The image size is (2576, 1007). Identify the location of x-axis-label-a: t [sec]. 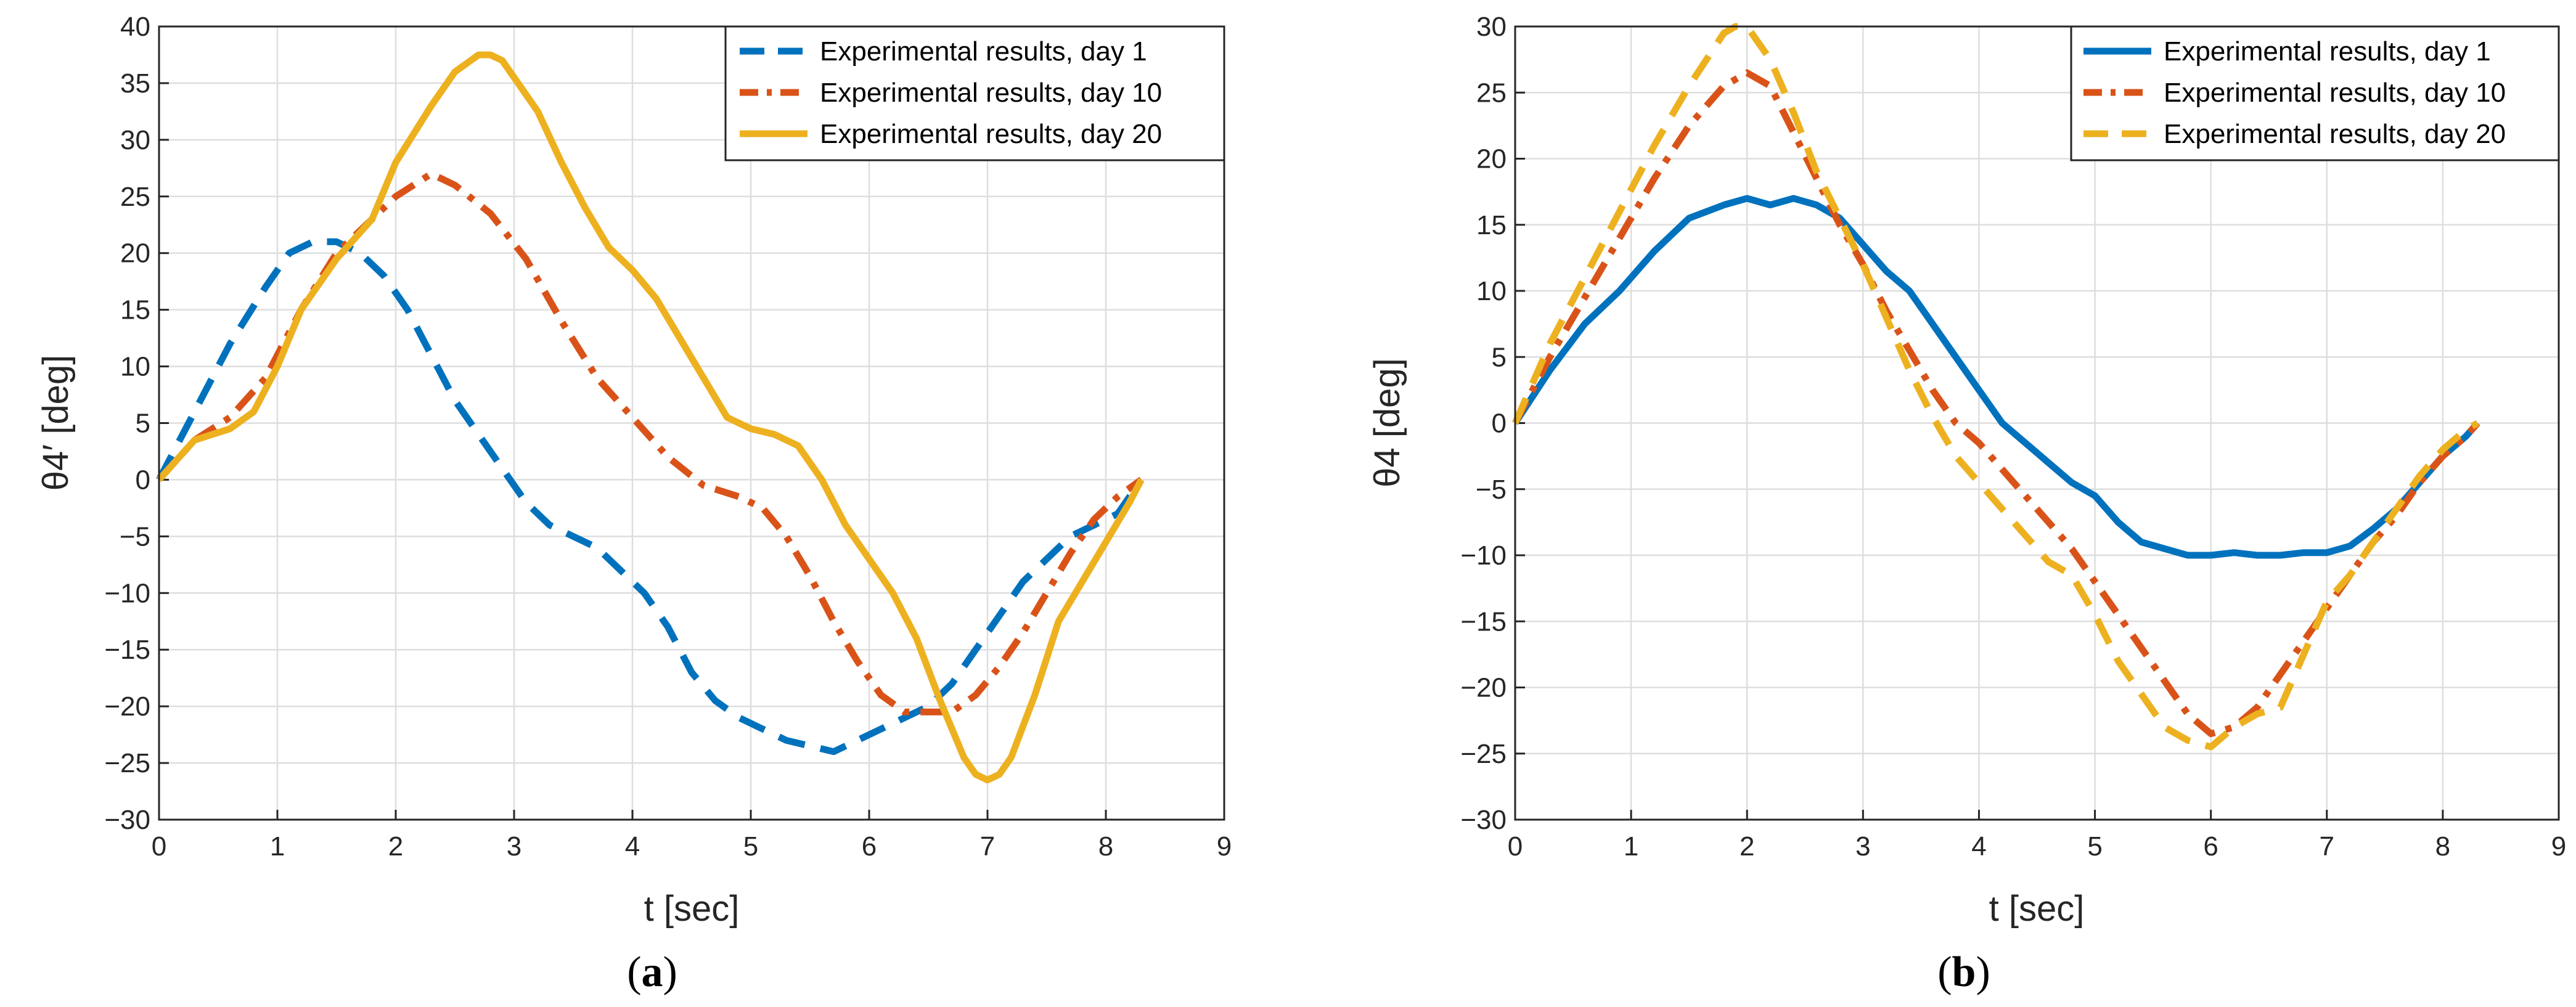
(692, 909).